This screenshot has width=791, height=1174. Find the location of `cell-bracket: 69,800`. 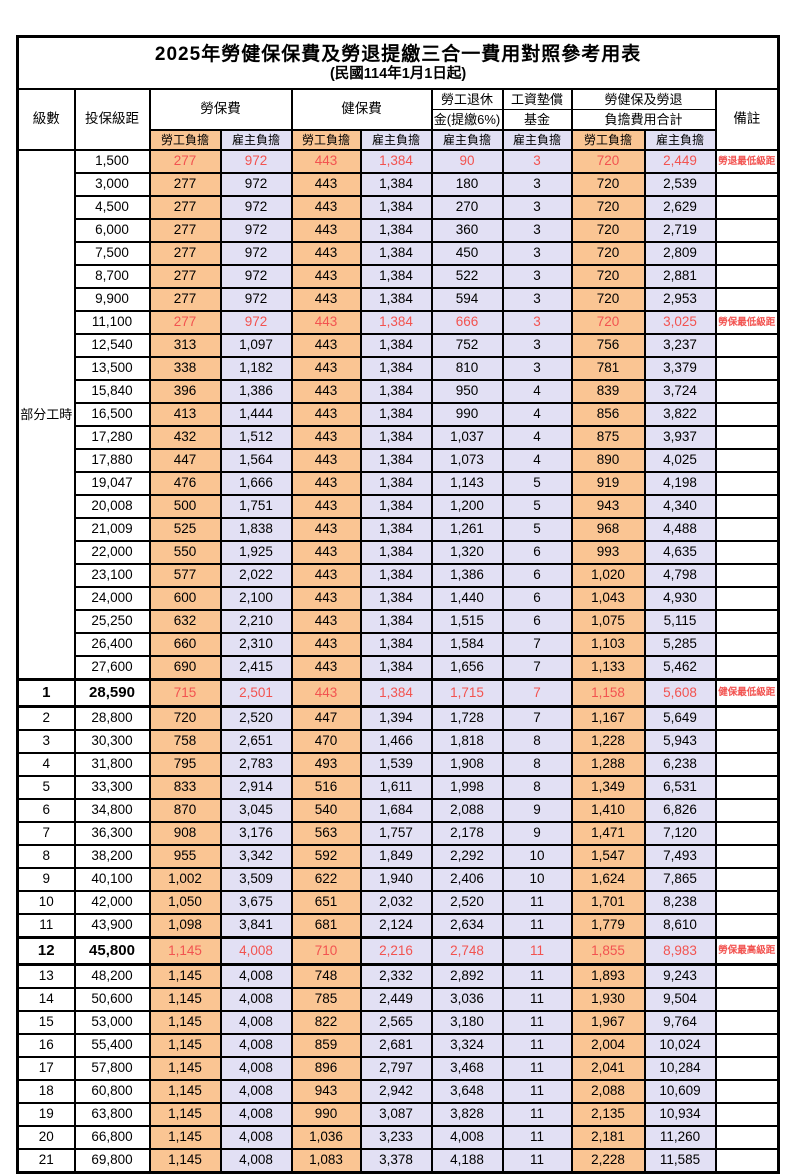

cell-bracket: 69,800 is located at coordinates (112, 1161).